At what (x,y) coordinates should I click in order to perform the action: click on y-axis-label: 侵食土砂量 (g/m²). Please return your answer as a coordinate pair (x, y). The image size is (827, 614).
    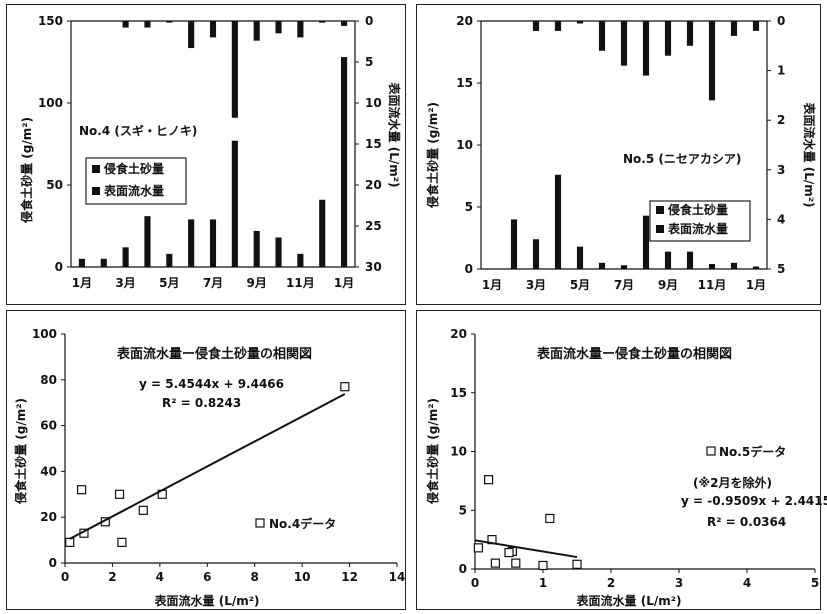
    Looking at the image, I should click on (20, 451).